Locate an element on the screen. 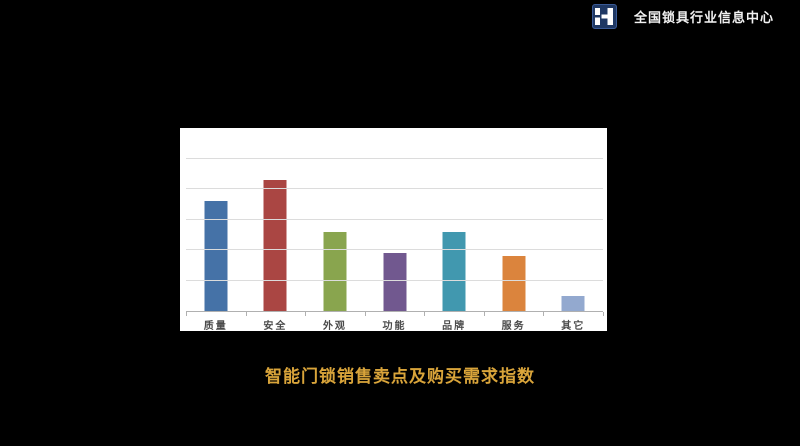  x-axis-label: 质量 is located at coordinates (215, 326).